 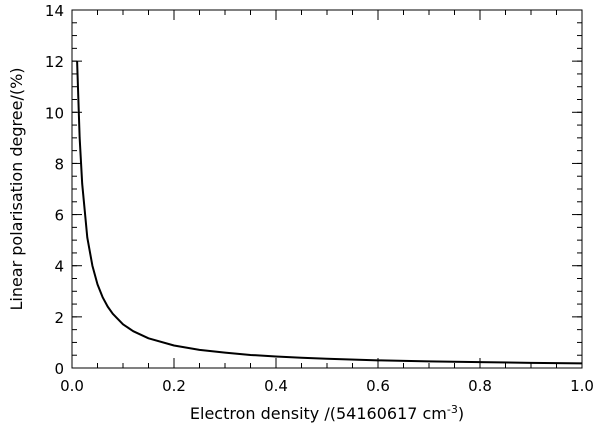 I want to click on x-tick-label: 0.8, so click(x=480, y=386).